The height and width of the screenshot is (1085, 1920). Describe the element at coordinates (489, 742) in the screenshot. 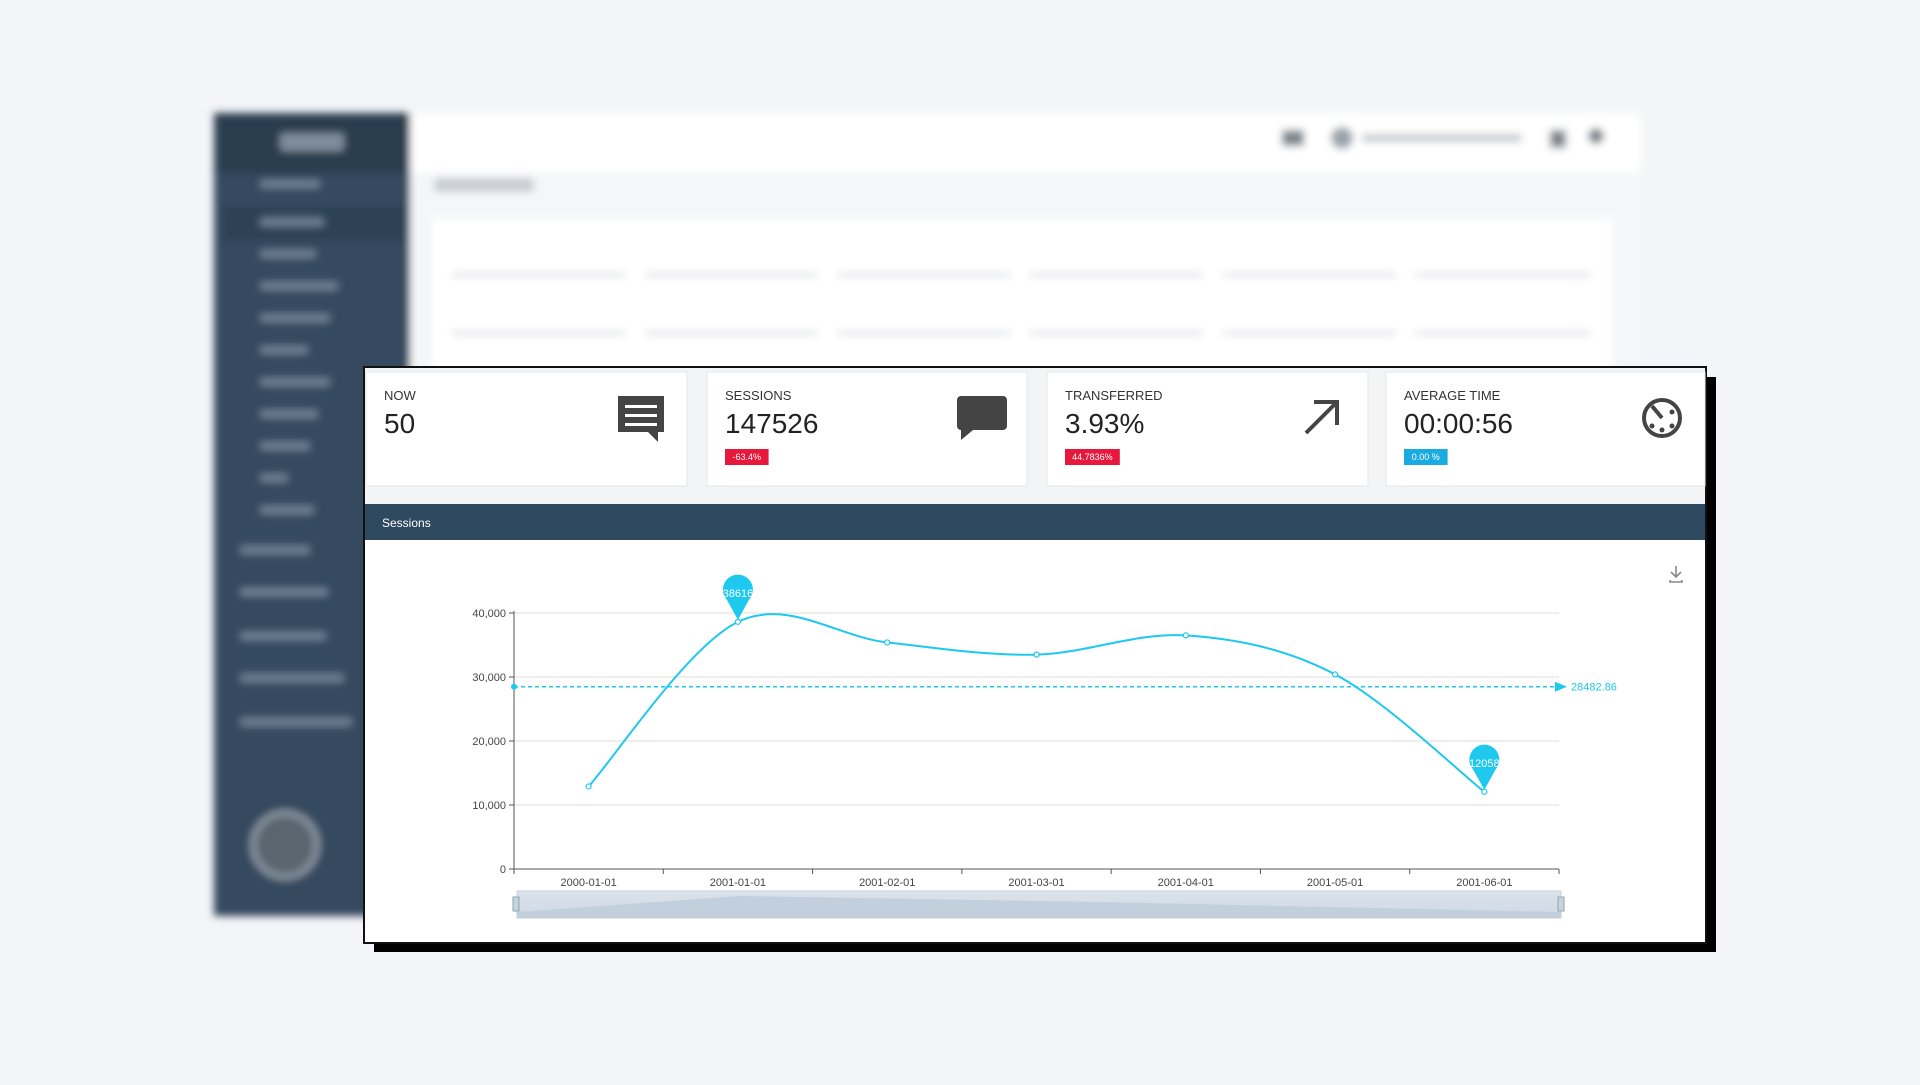

I see `y-tick-label: 20,000` at that location.